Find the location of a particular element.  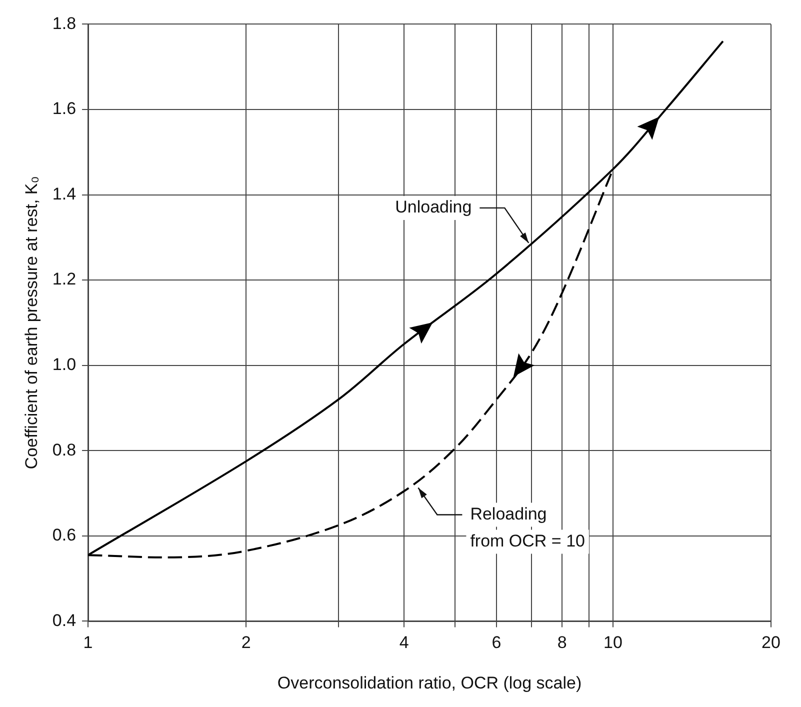

y-tick-label: 1.4 is located at coordinates (64, 194).